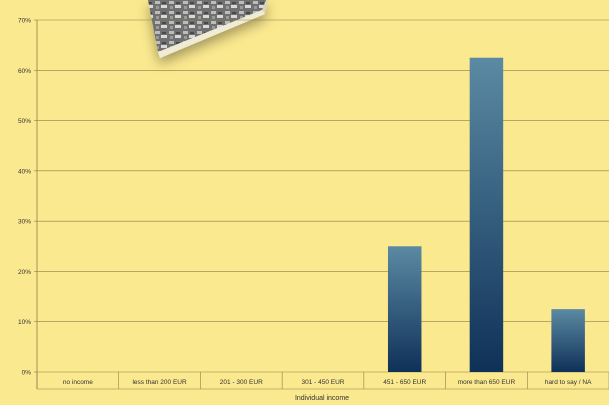 Image resolution: width=609 pixels, height=405 pixels. What do you see at coordinates (24, 21) in the screenshot?
I see `y-tick-label: 70%` at bounding box center [24, 21].